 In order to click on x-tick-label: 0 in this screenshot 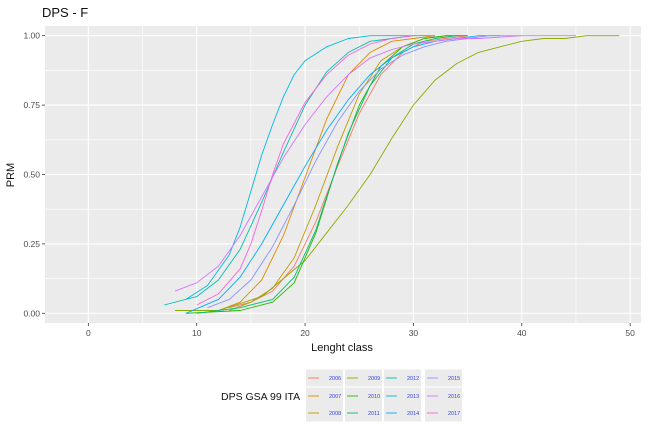, I will do `click(88, 333)`.